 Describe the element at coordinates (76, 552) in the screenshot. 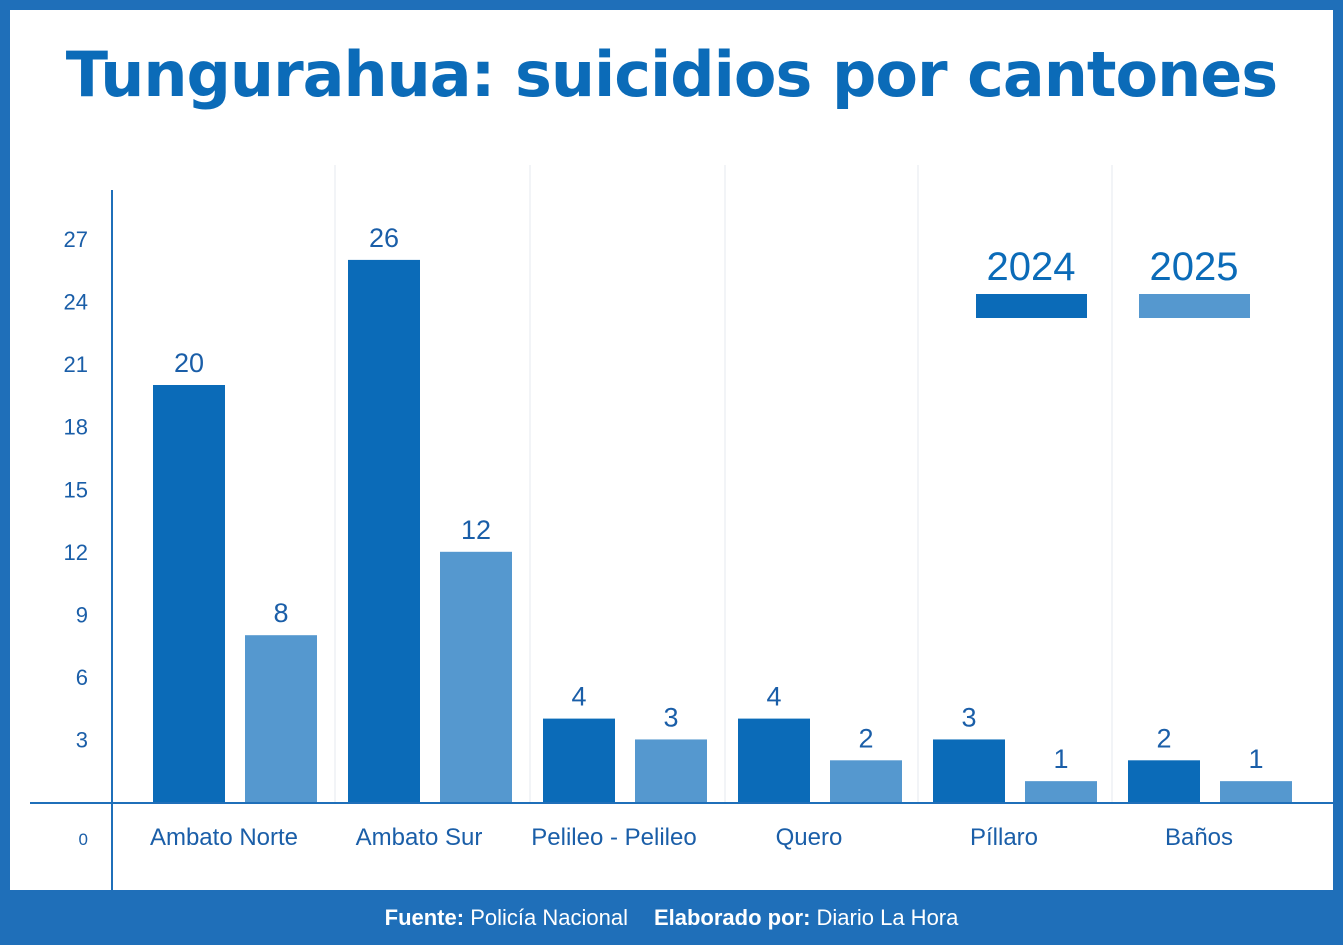

I see `y-tick-label: 12` at that location.